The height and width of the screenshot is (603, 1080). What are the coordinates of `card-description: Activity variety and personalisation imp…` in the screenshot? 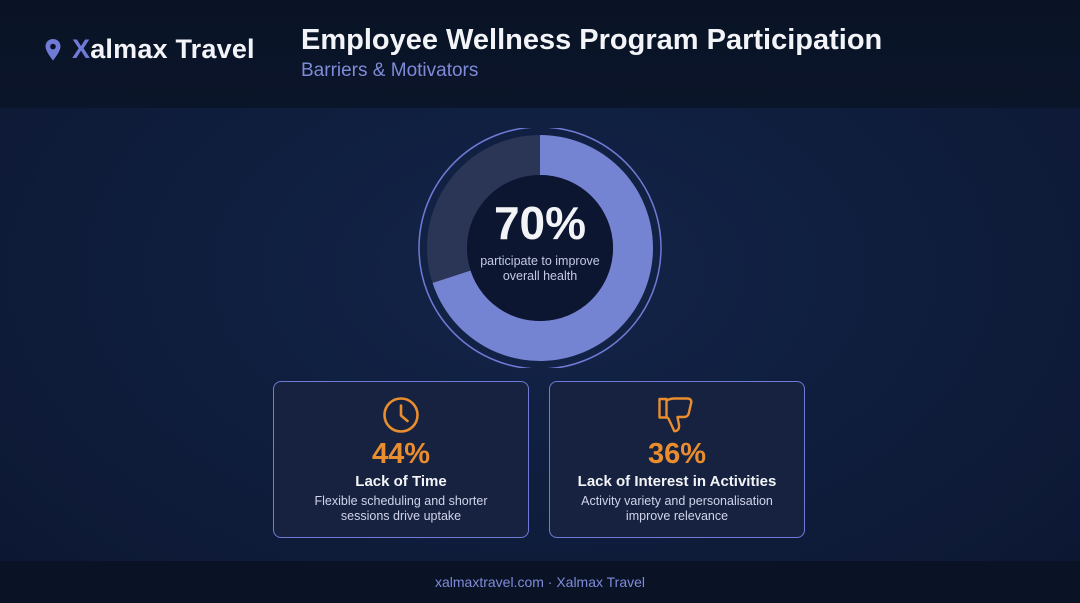 It's located at (677, 508).